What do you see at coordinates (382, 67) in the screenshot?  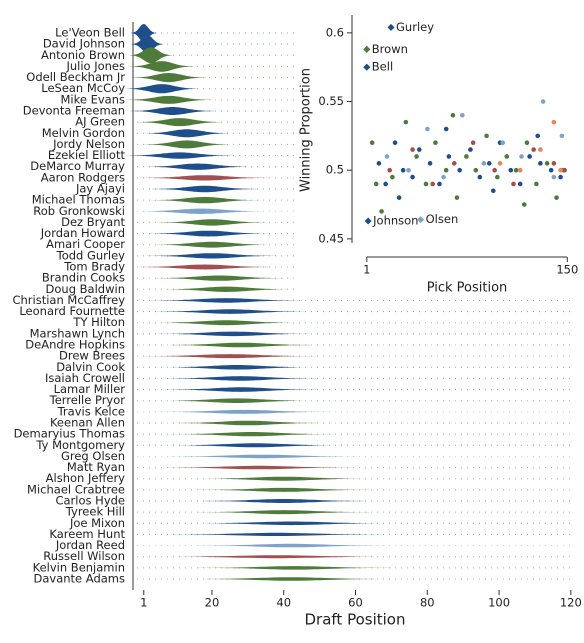 I see `annotation: Bell` at bounding box center [382, 67].